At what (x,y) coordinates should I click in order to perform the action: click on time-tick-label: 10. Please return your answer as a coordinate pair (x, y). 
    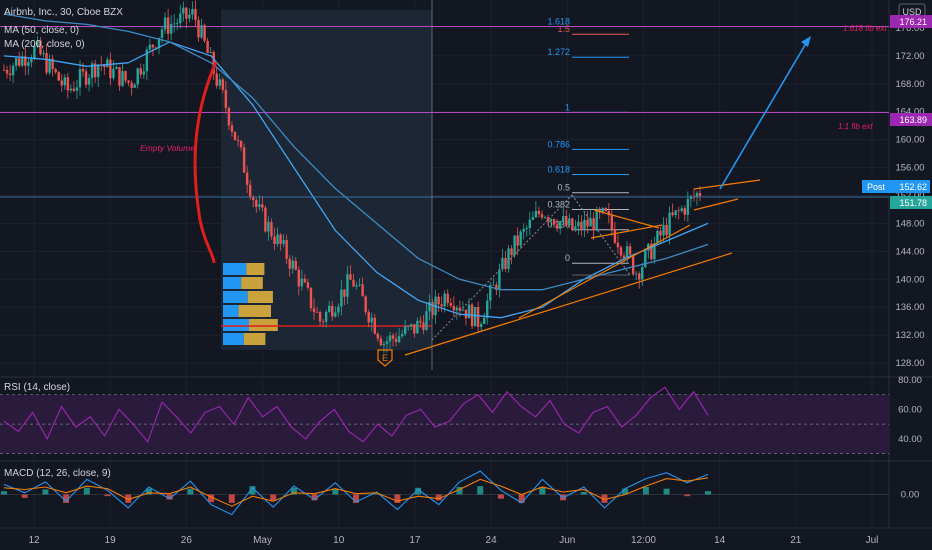
    Looking at the image, I should click on (339, 540).